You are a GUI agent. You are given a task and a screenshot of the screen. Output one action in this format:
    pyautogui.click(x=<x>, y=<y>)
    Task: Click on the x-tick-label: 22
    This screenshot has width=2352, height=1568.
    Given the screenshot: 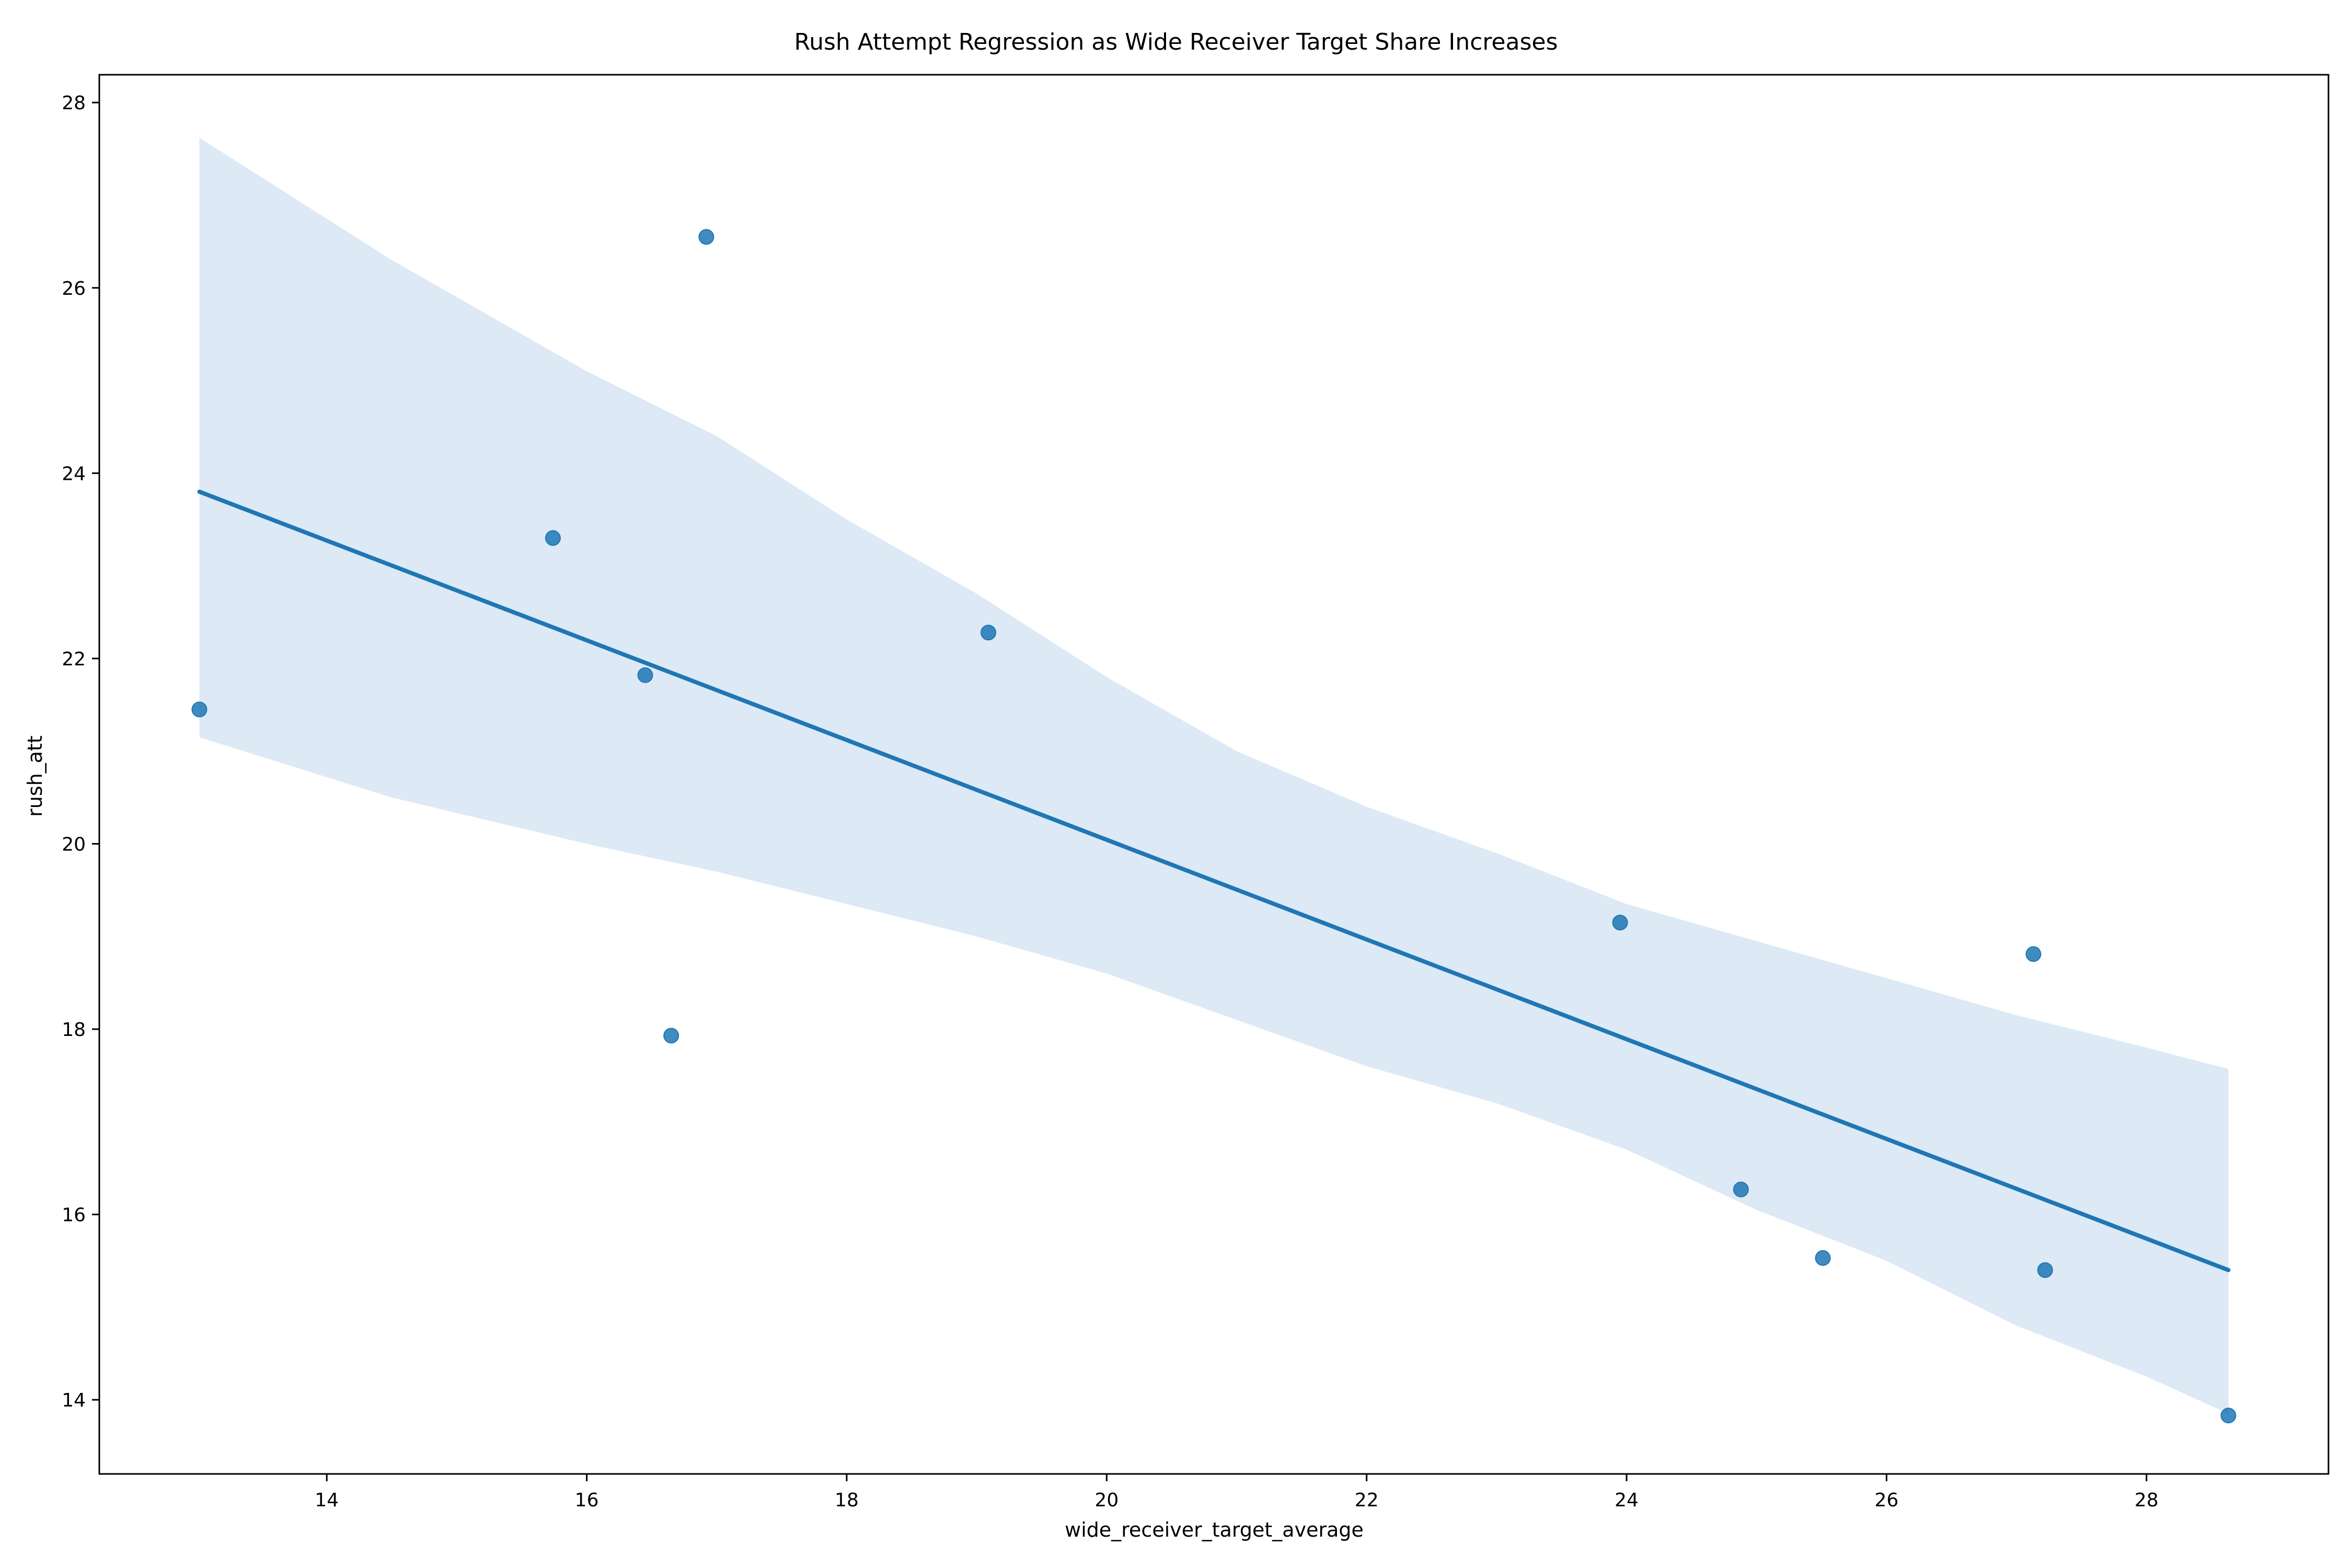 What is the action you would take?
    pyautogui.click(x=1367, y=1500)
    